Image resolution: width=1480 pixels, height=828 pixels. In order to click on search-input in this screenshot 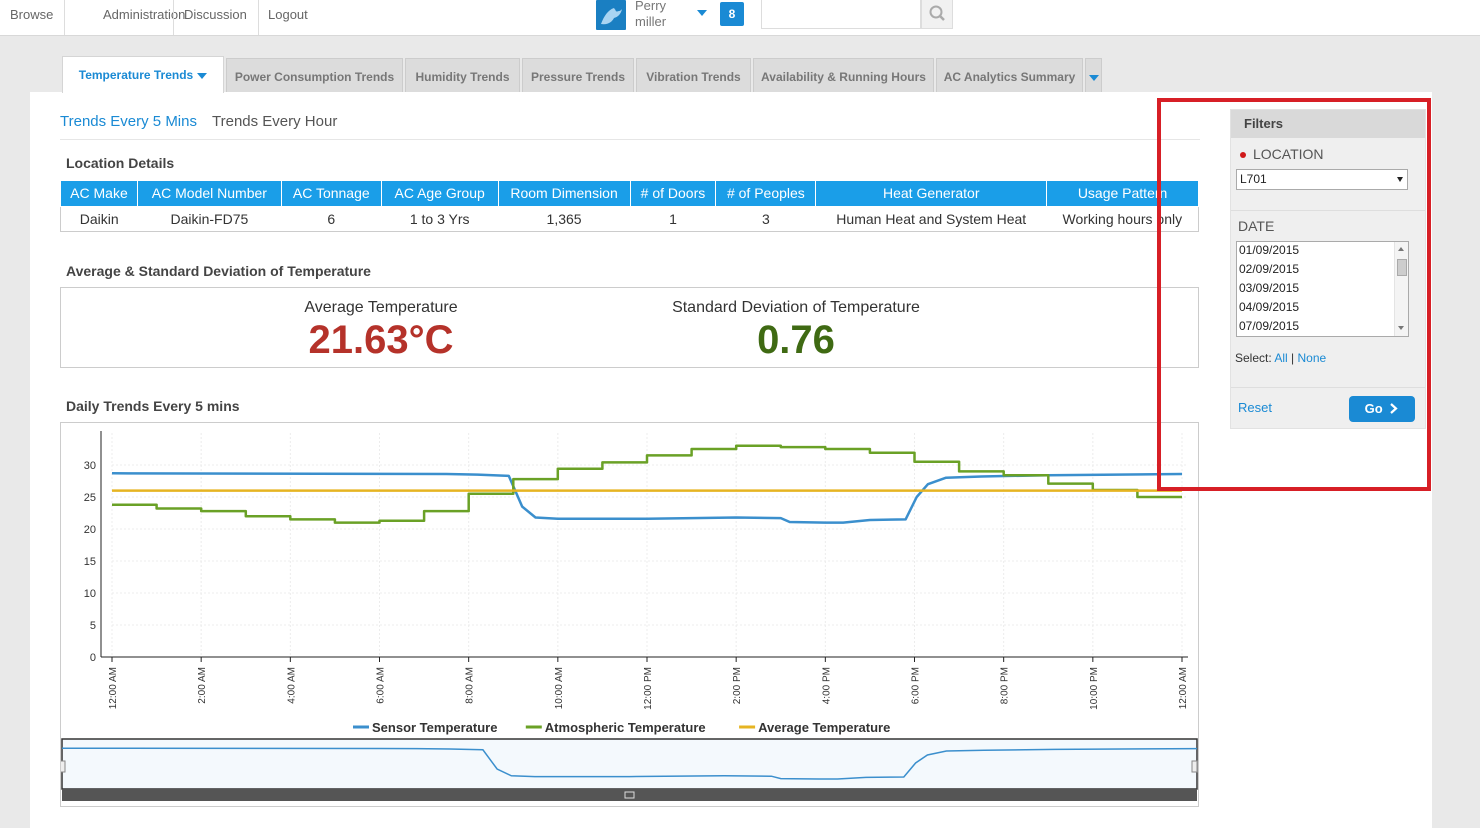, I will do `click(841, 14)`.